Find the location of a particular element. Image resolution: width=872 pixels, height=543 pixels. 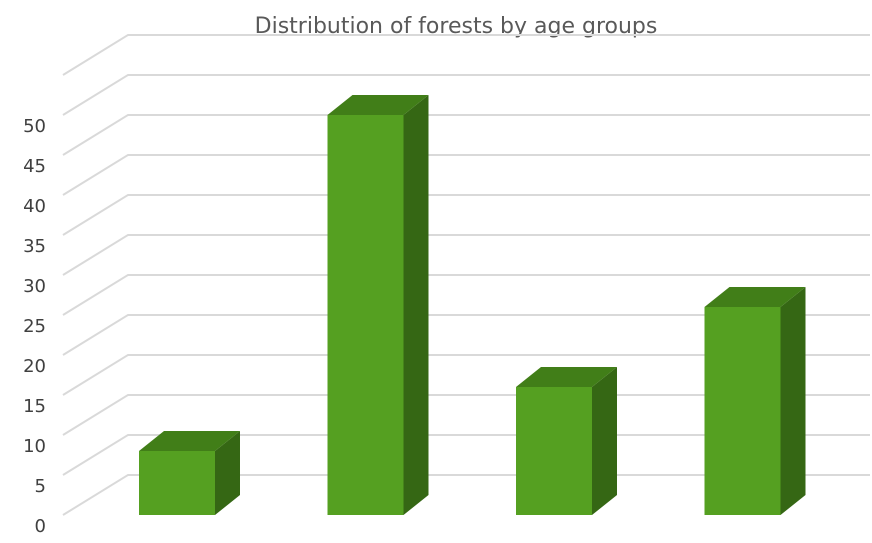

y-tick-label: 10 is located at coordinates (34, 446).